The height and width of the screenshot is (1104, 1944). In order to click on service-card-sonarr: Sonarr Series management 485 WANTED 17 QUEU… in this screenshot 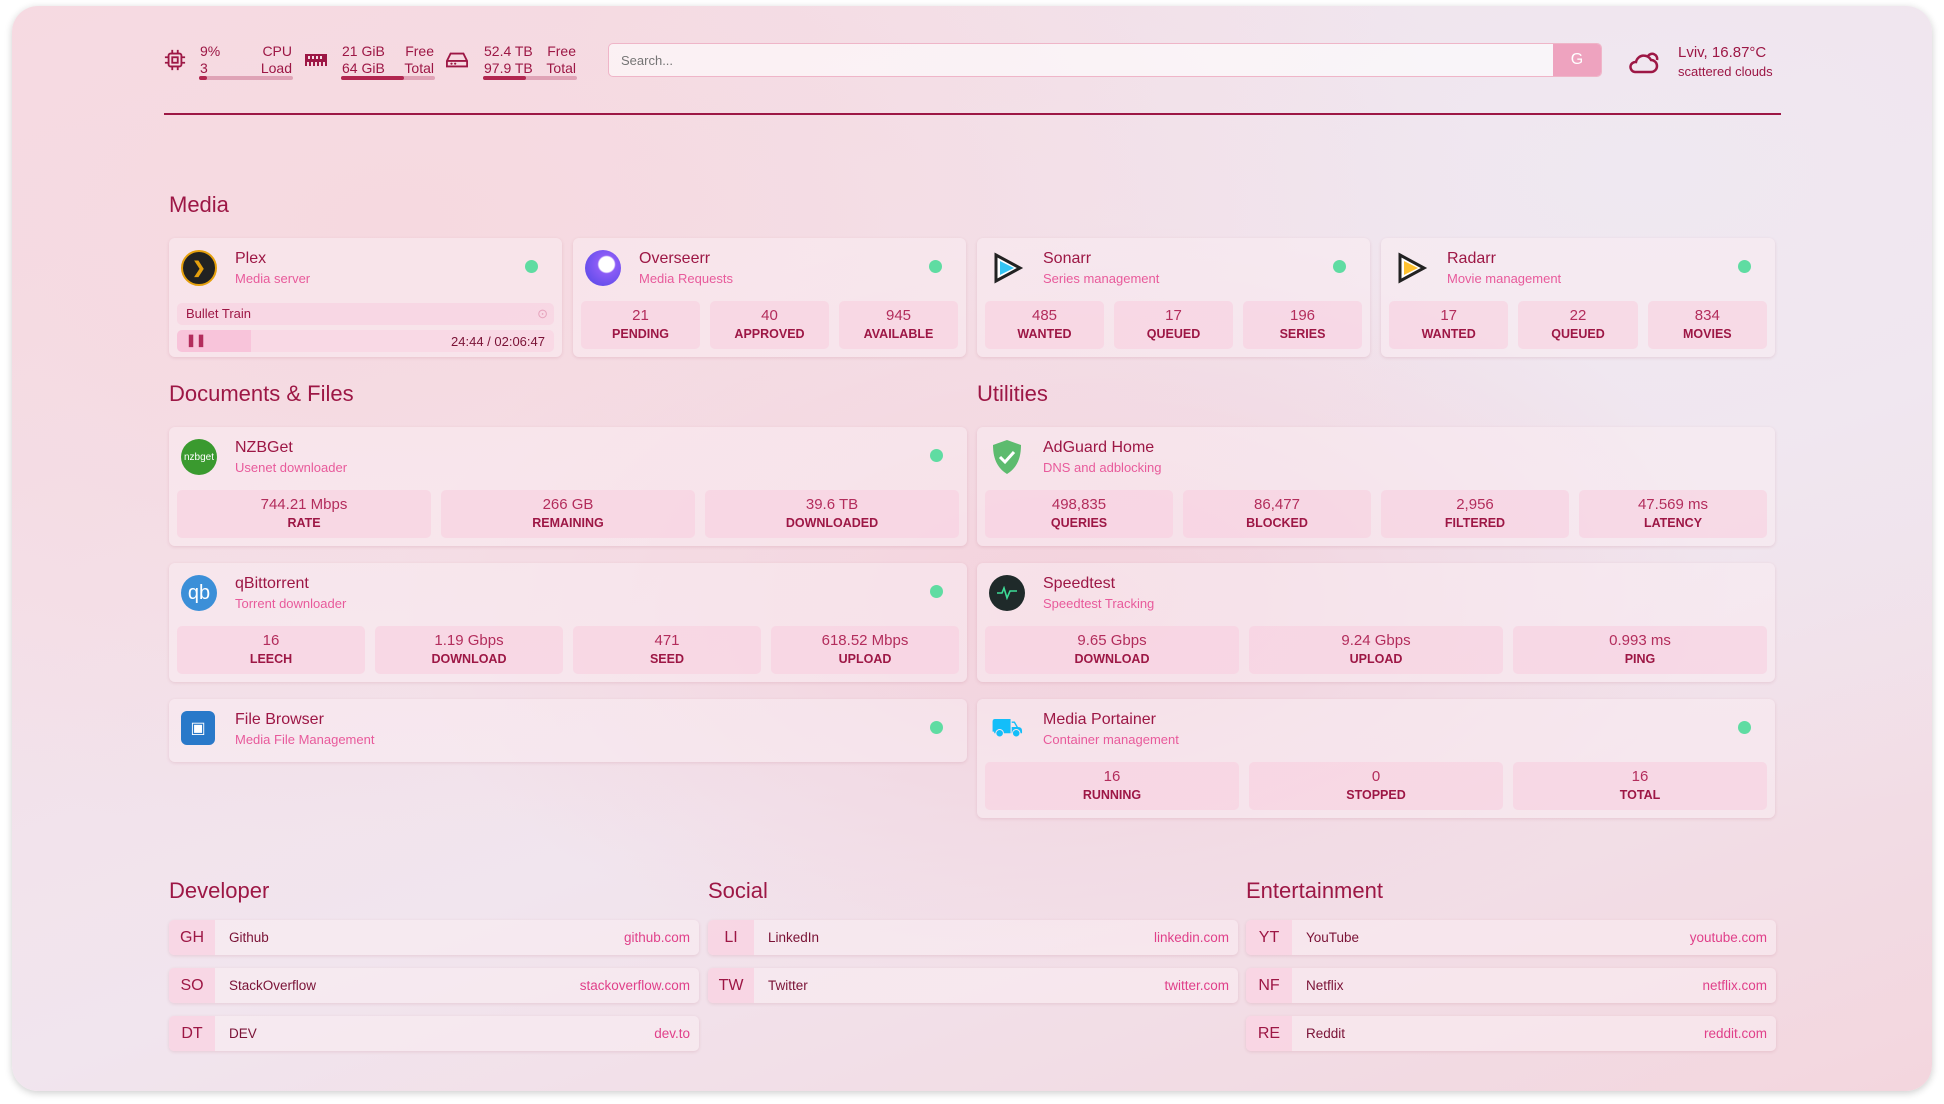, I will do `click(1173, 297)`.